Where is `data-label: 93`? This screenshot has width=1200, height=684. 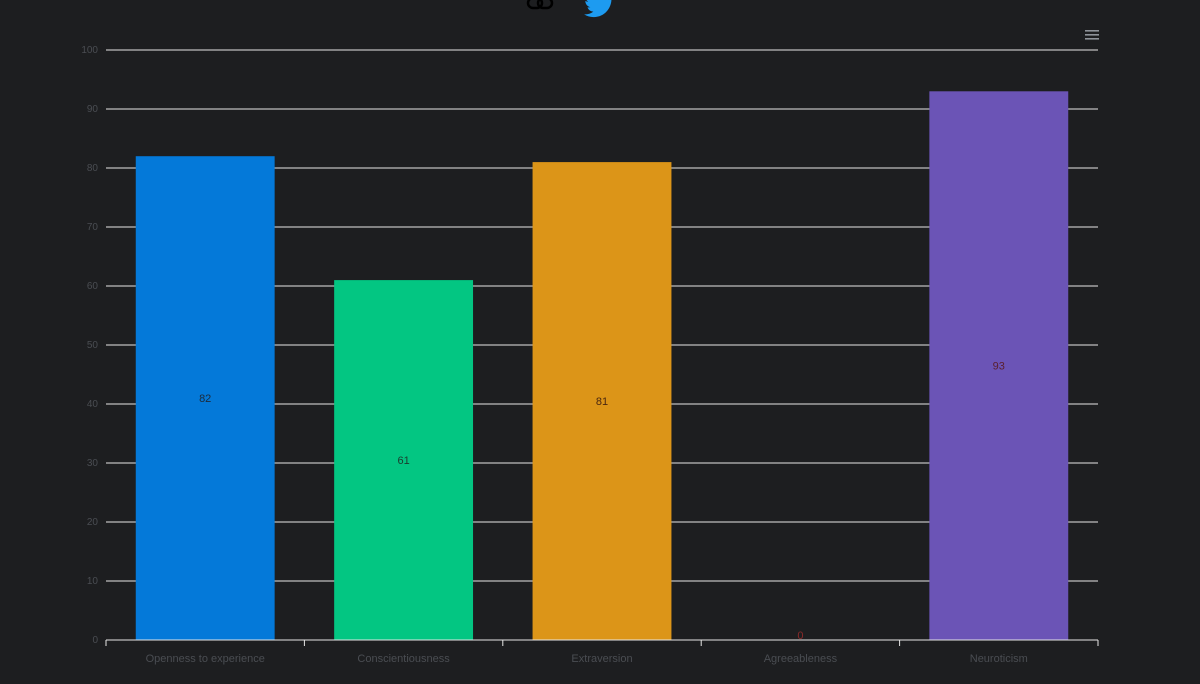 data-label: 93 is located at coordinates (999, 367).